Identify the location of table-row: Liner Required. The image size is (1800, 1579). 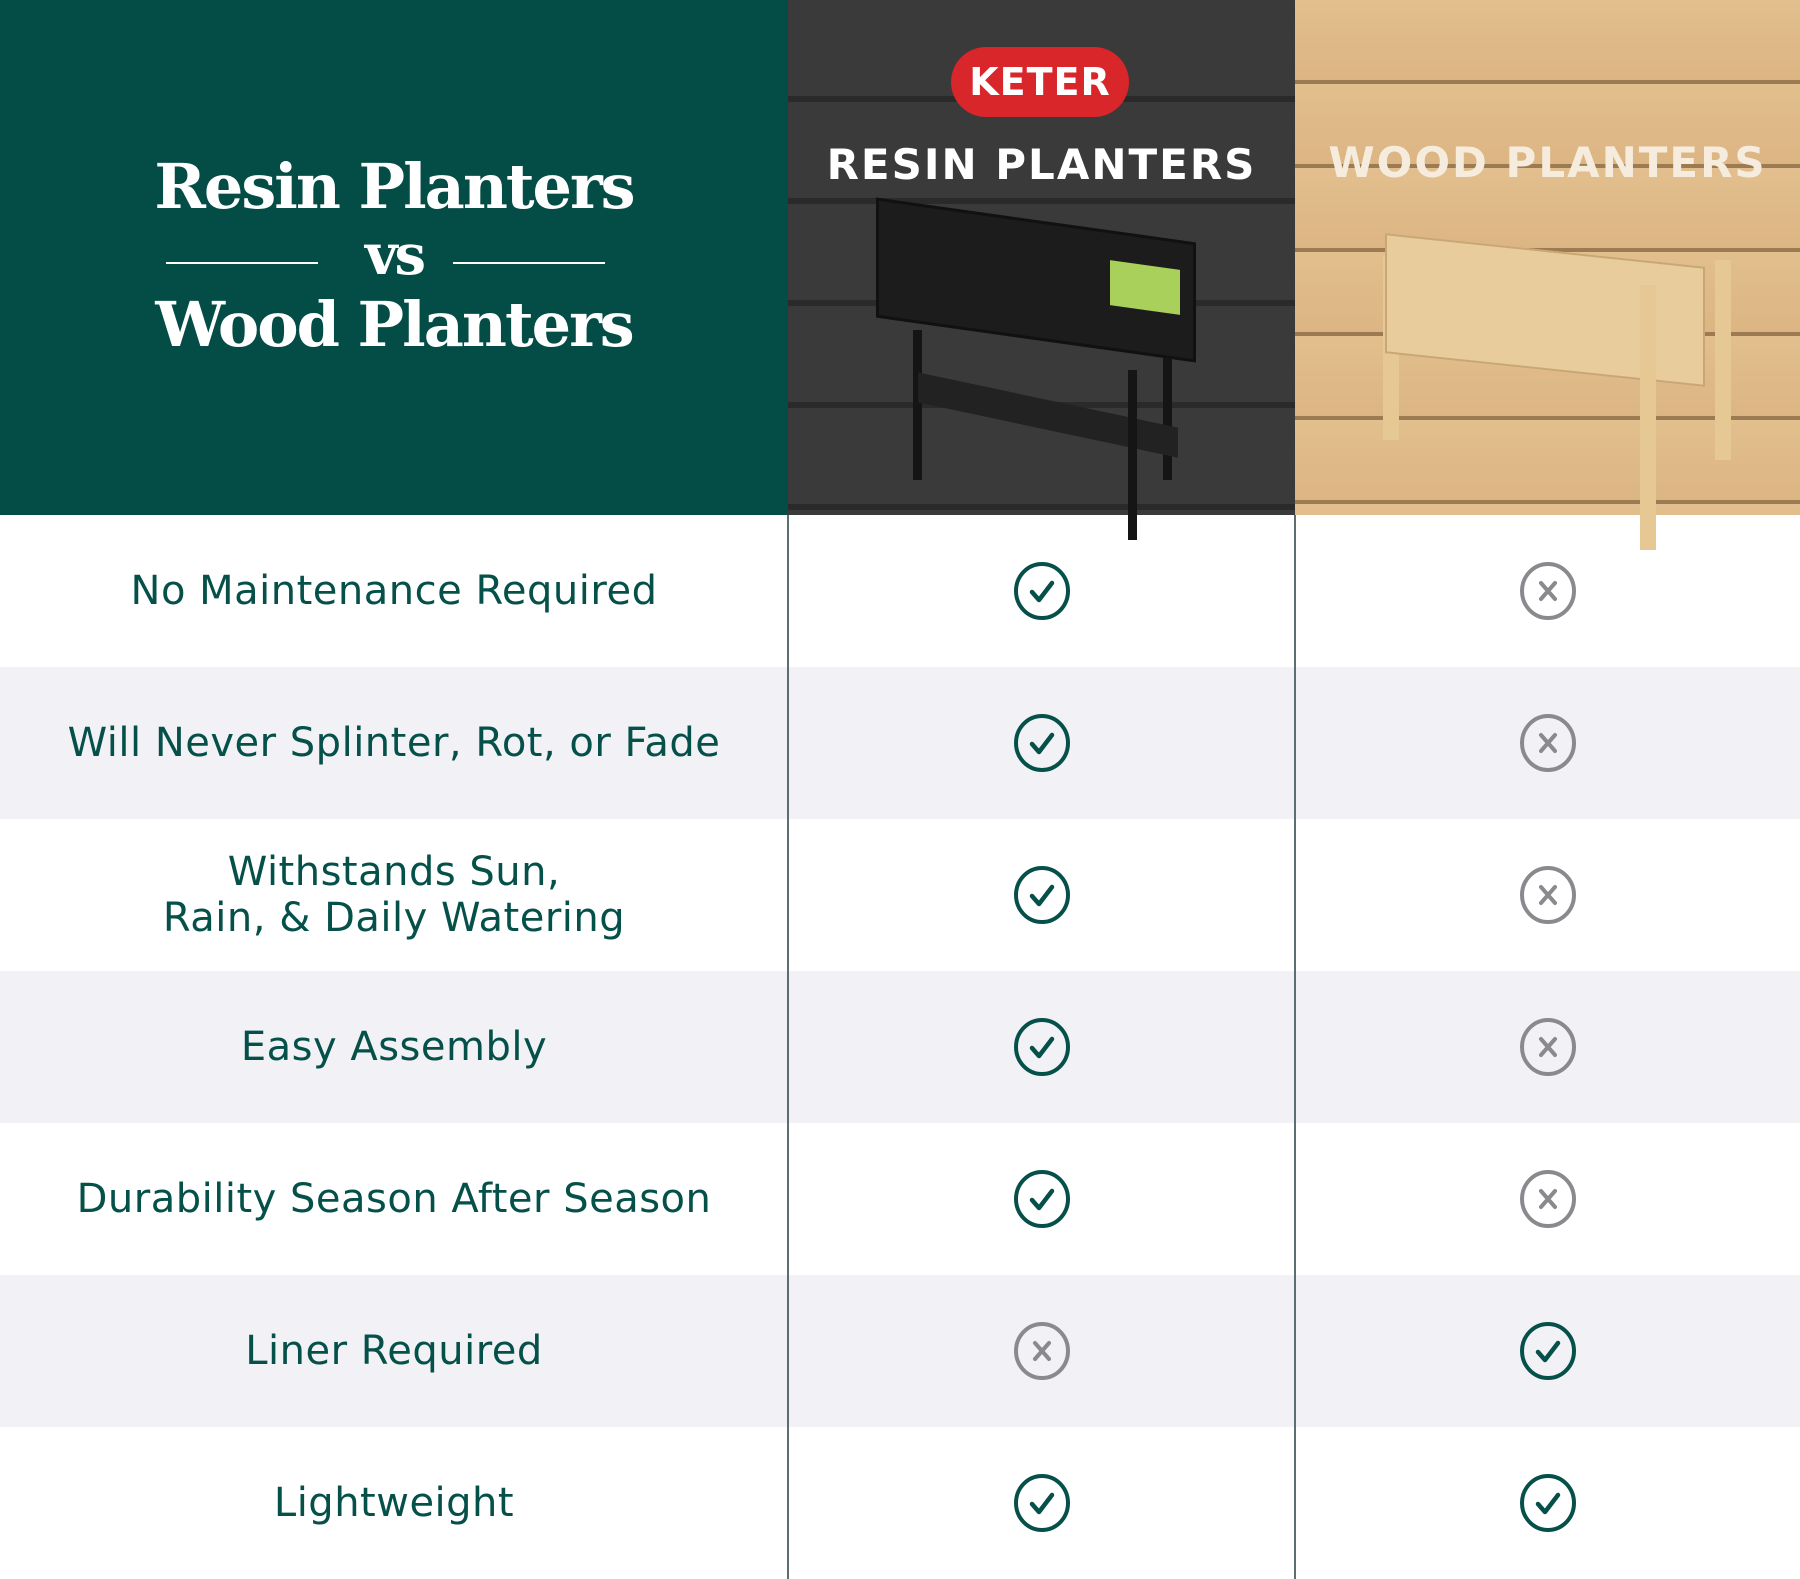
(900, 1351).